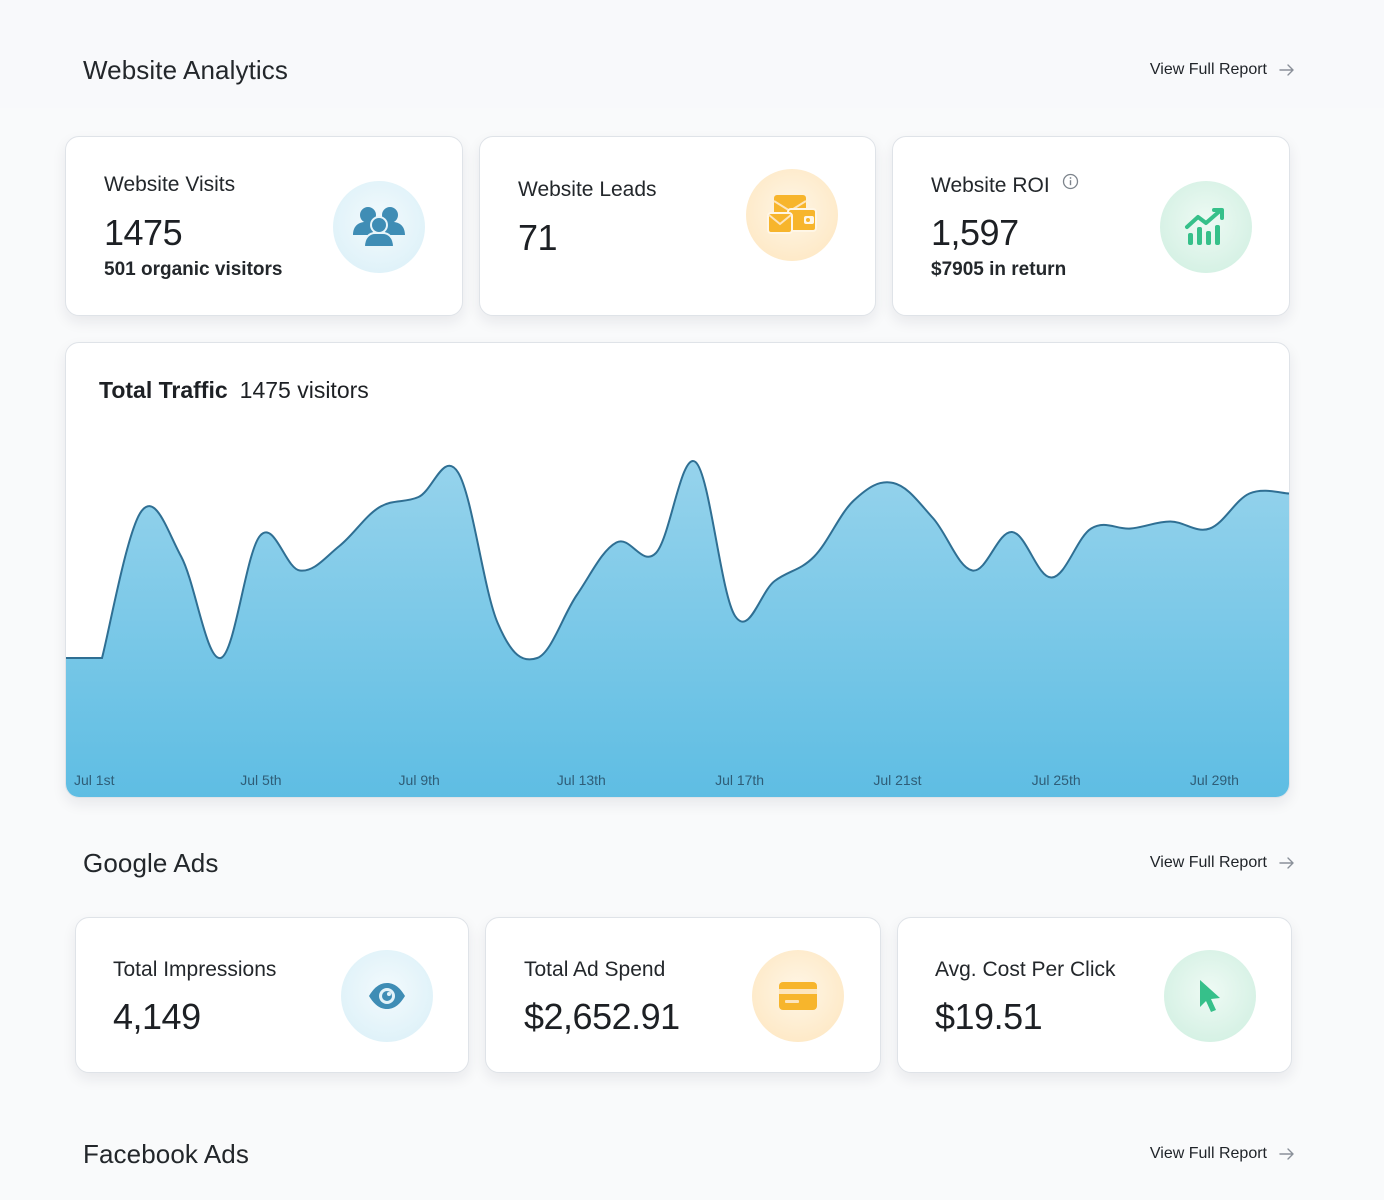 The height and width of the screenshot is (1200, 1384). Describe the element at coordinates (975, 232) in the screenshot. I see `stat-value: 1,597` at that location.